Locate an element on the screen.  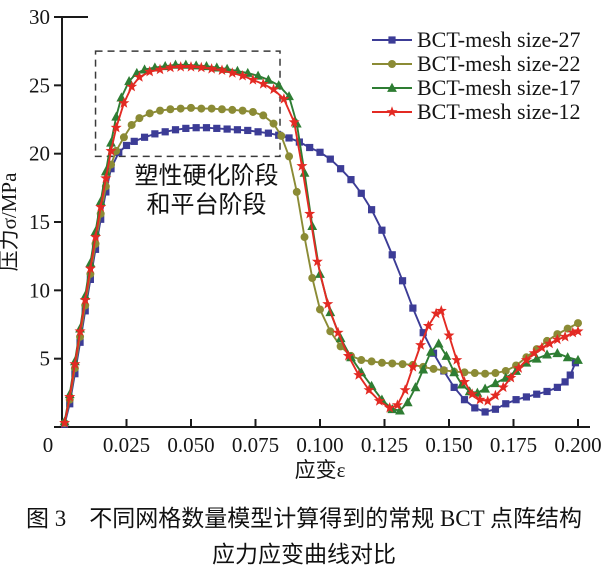
legend-label: BCT-mesh size-17 is located at coordinates (499, 87).